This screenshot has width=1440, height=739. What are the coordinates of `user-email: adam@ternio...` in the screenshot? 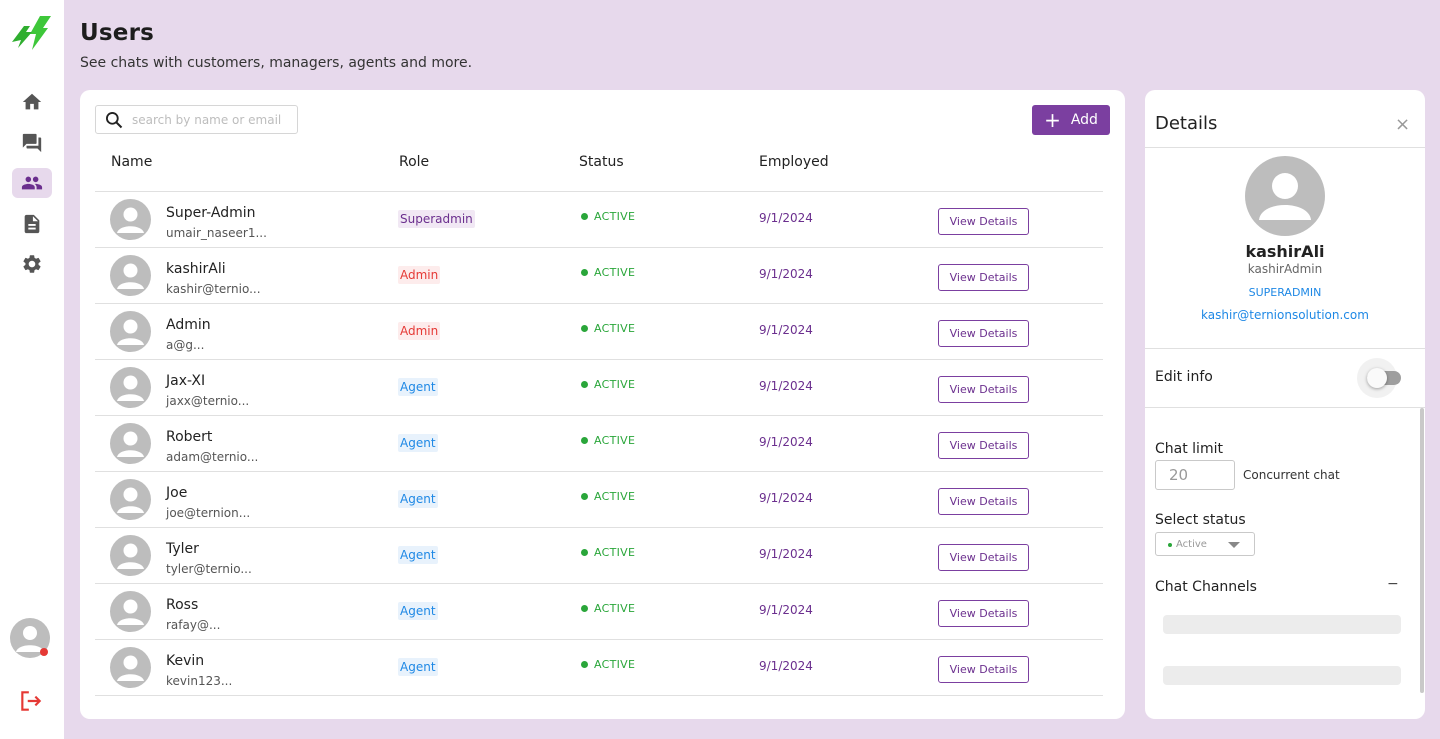 It's located at (212, 457).